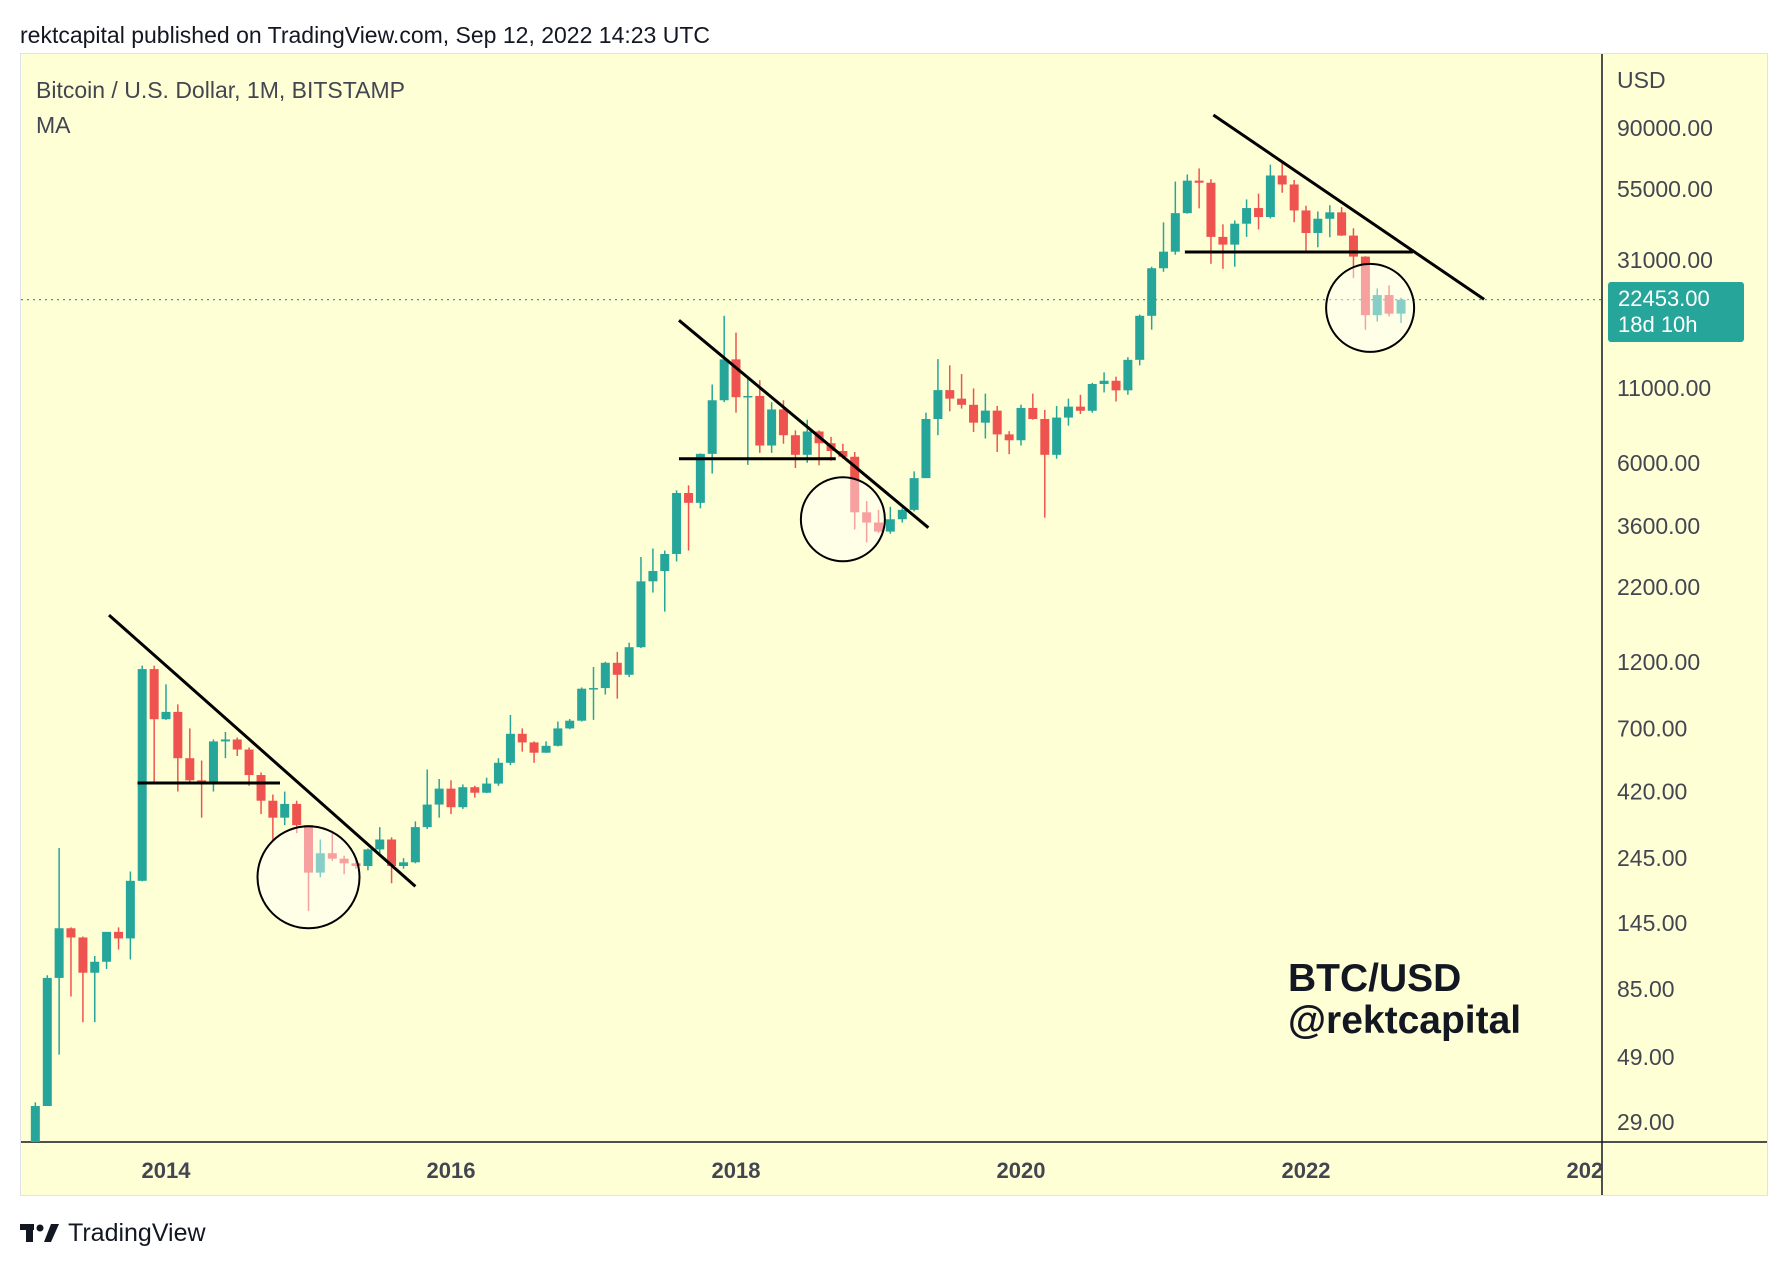 Image resolution: width=1786 pixels, height=1266 pixels. I want to click on price-axis-tick: 90000.00, so click(1665, 128).